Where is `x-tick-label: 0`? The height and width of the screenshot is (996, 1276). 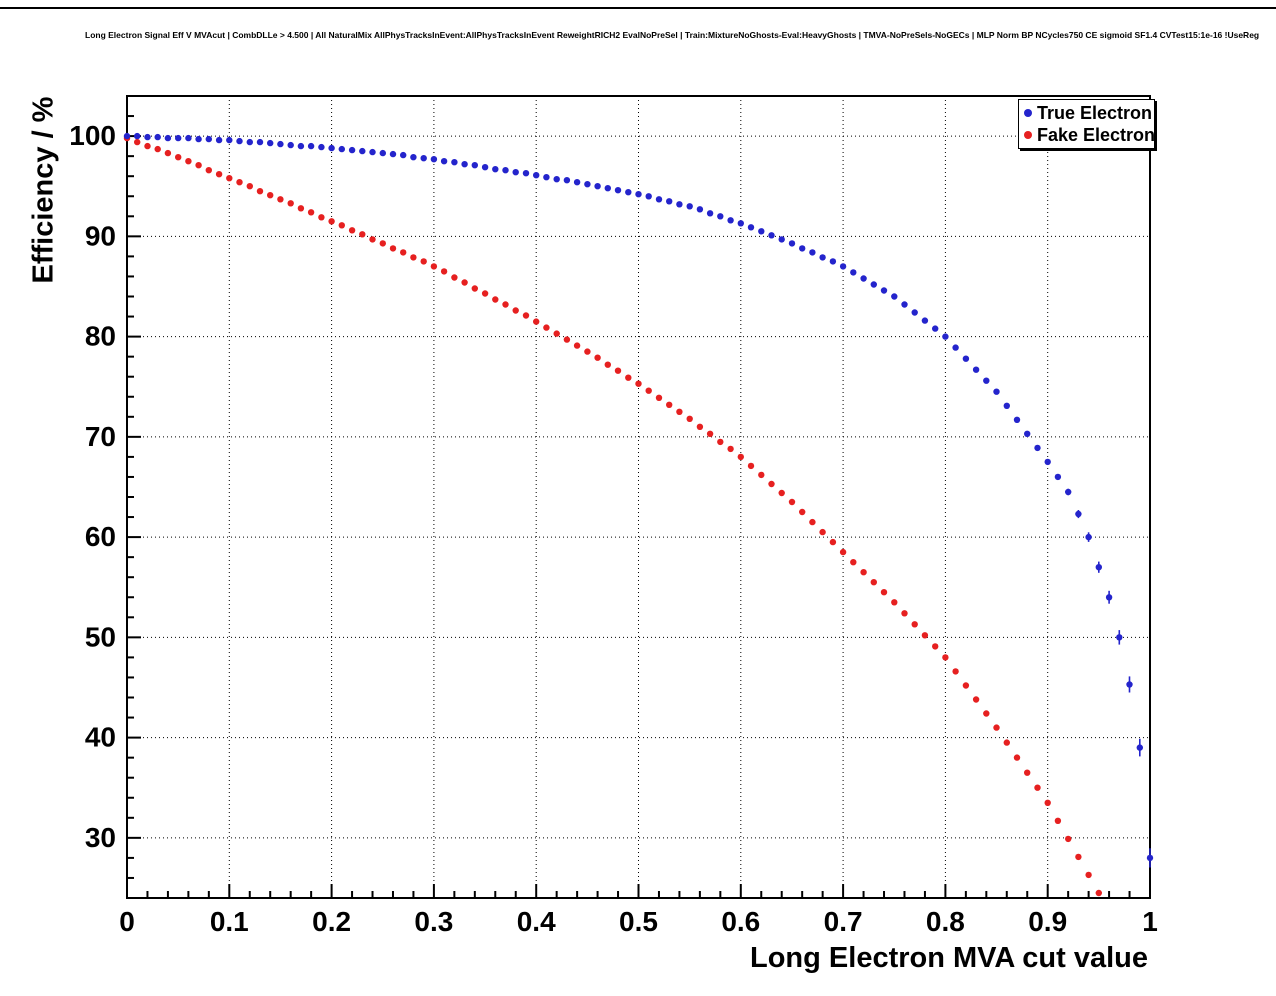 x-tick-label: 0 is located at coordinates (127, 921).